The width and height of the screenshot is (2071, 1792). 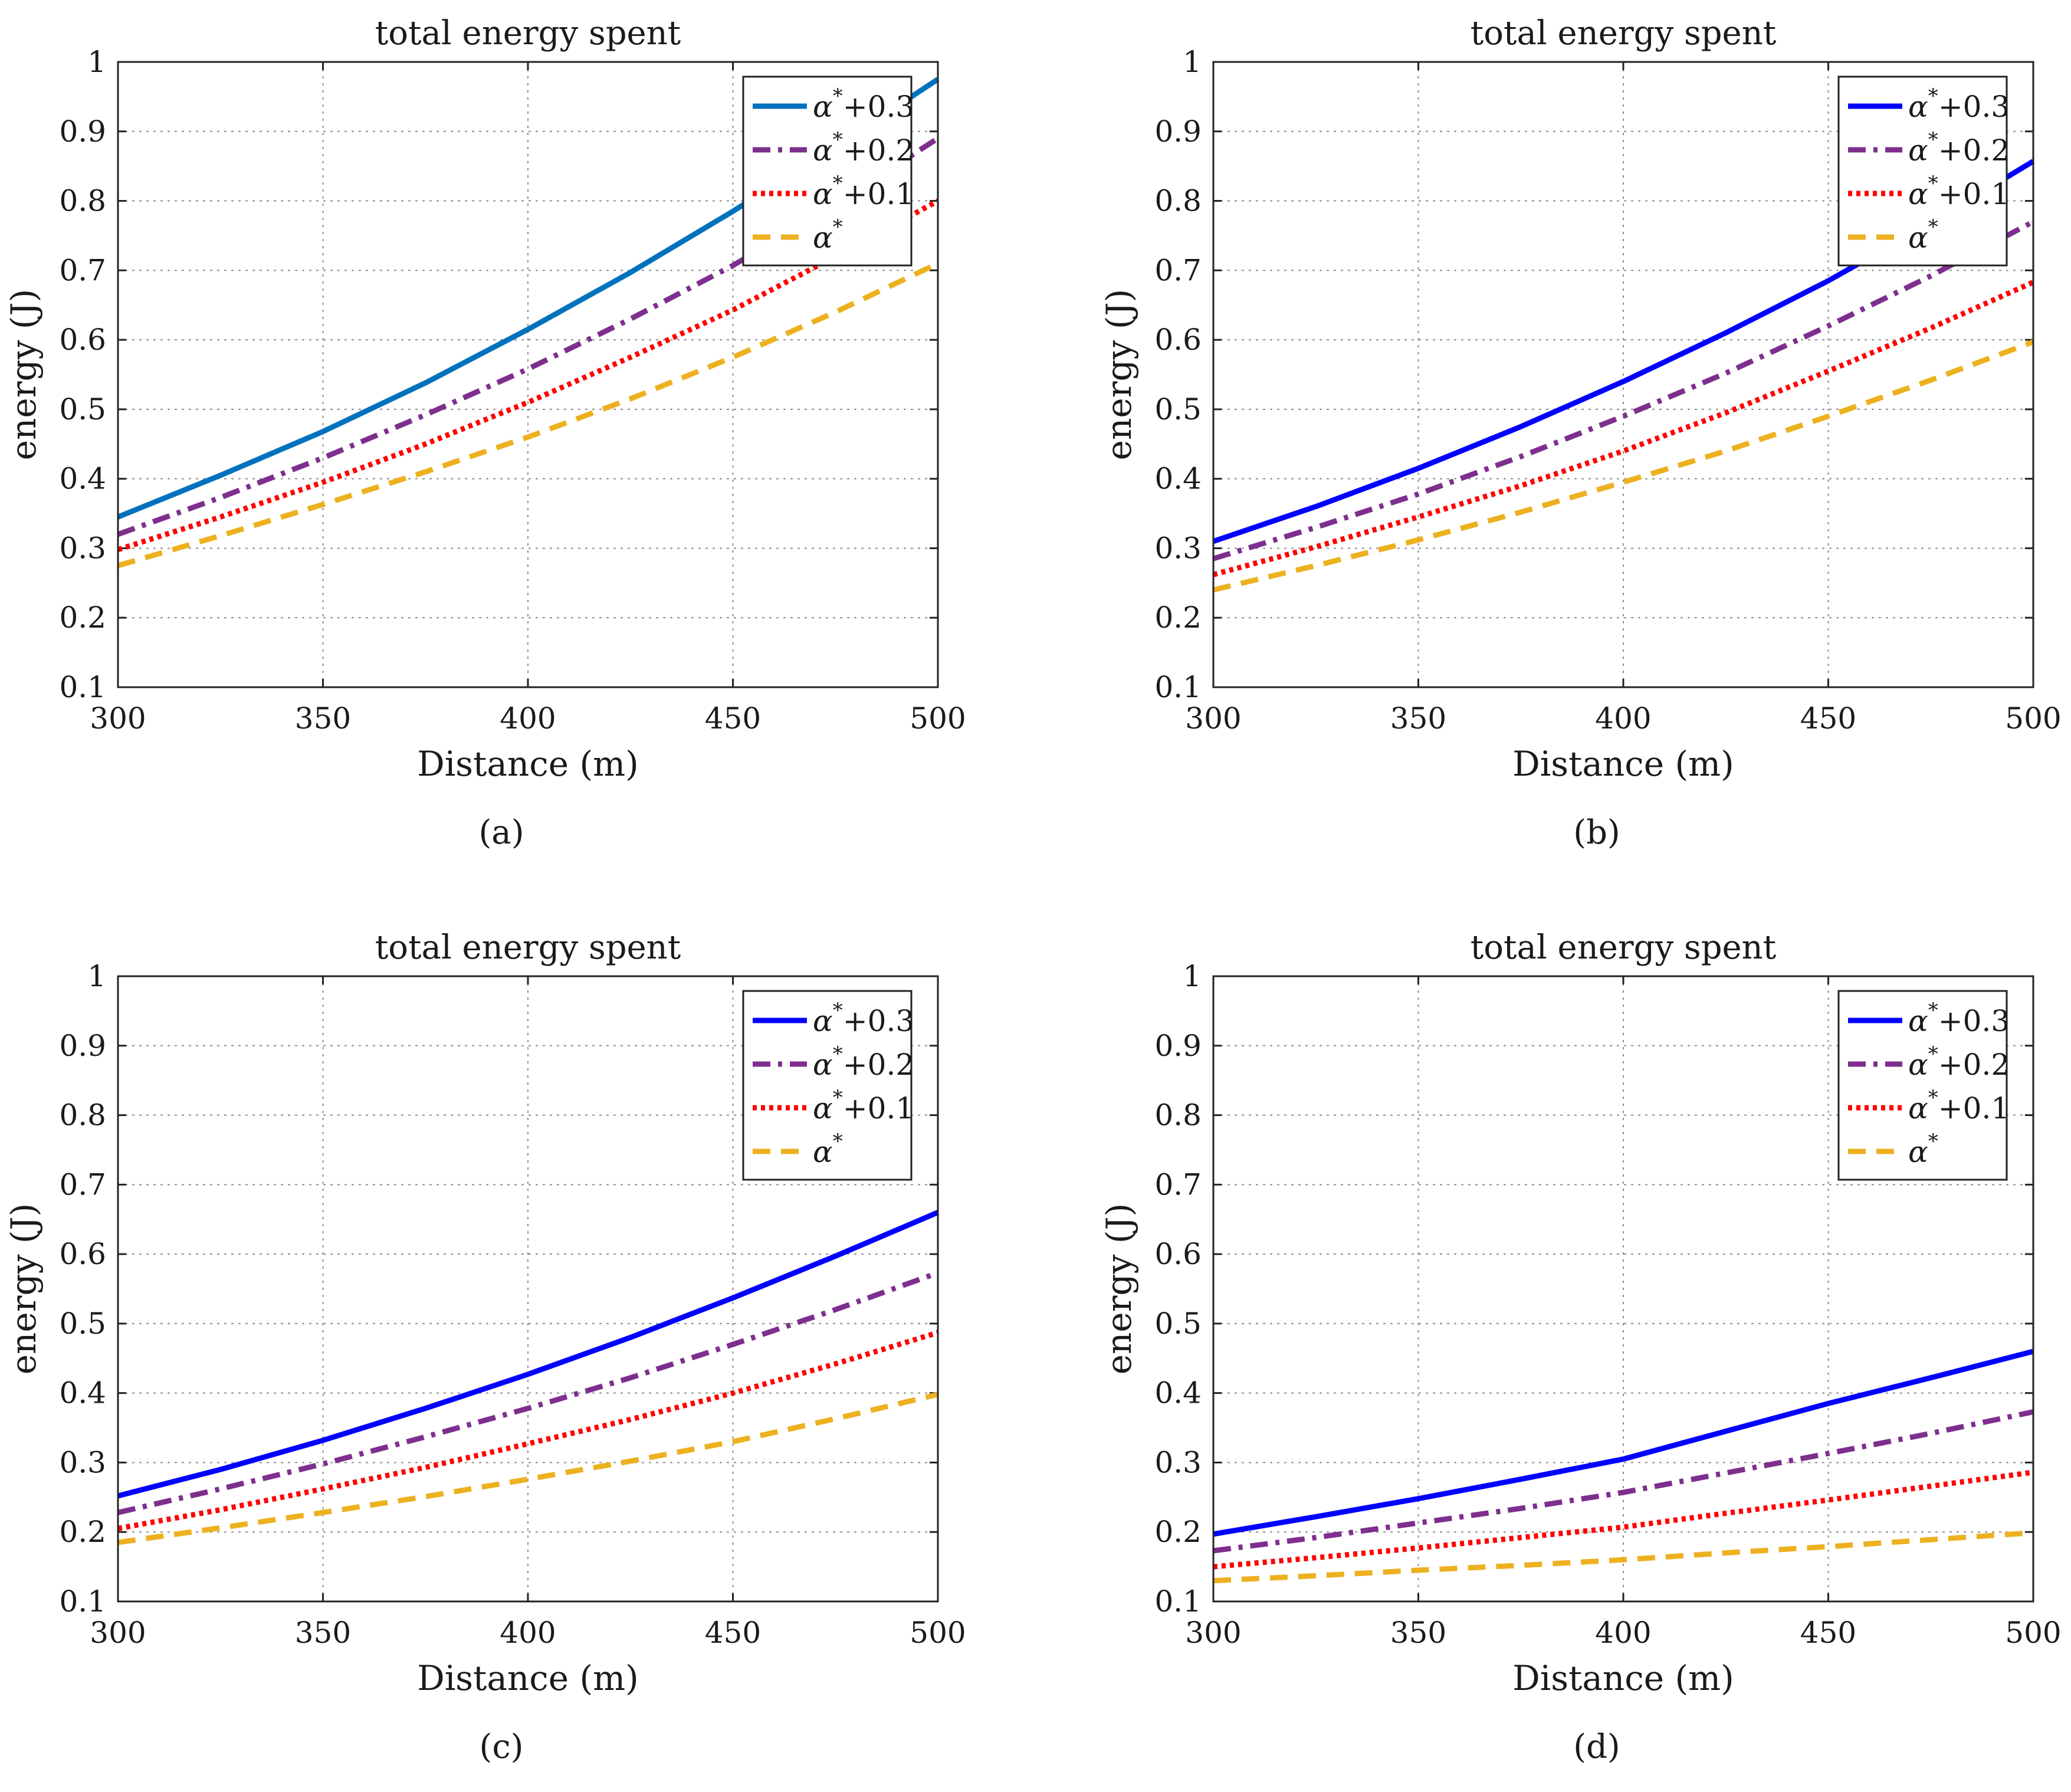 What do you see at coordinates (878, 1108) in the screenshot?
I see `legend-suffix: +0.1` at bounding box center [878, 1108].